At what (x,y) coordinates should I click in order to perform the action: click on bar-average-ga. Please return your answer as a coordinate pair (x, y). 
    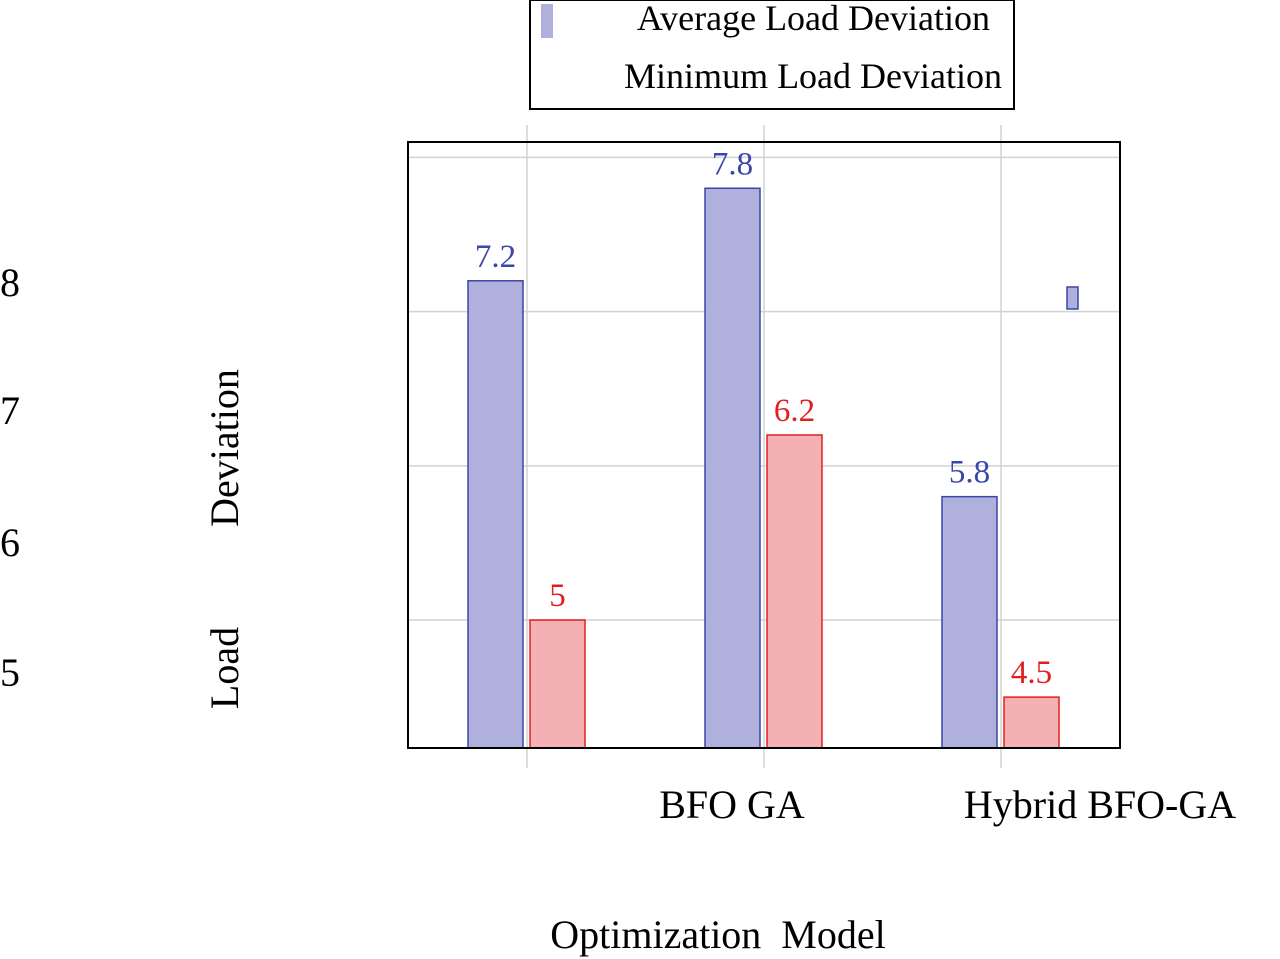
    Looking at the image, I should click on (732, 468).